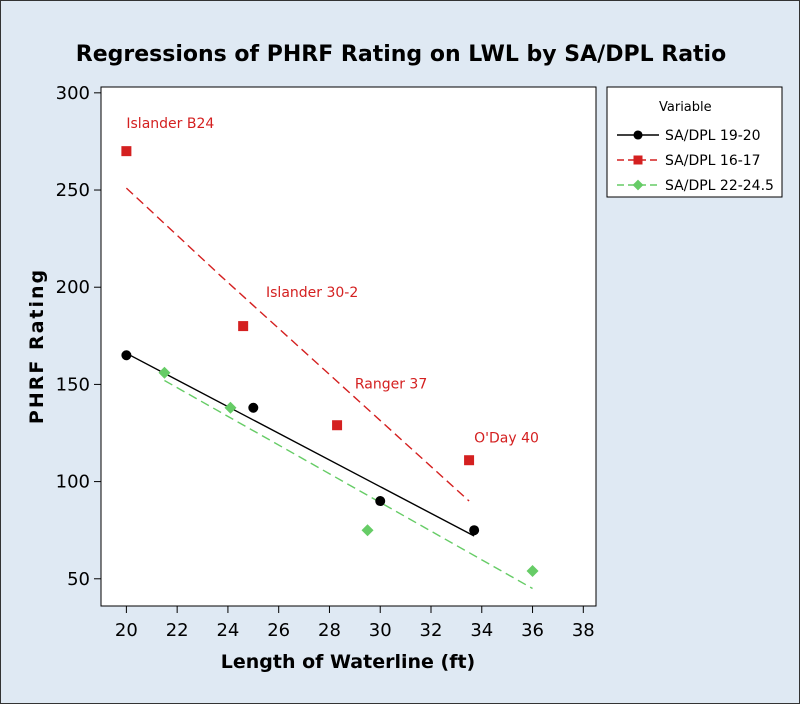 The image size is (800, 704). Describe the element at coordinates (78, 336) in the screenshot. I see `y-axis: 50 100 150 200 250 300` at that location.